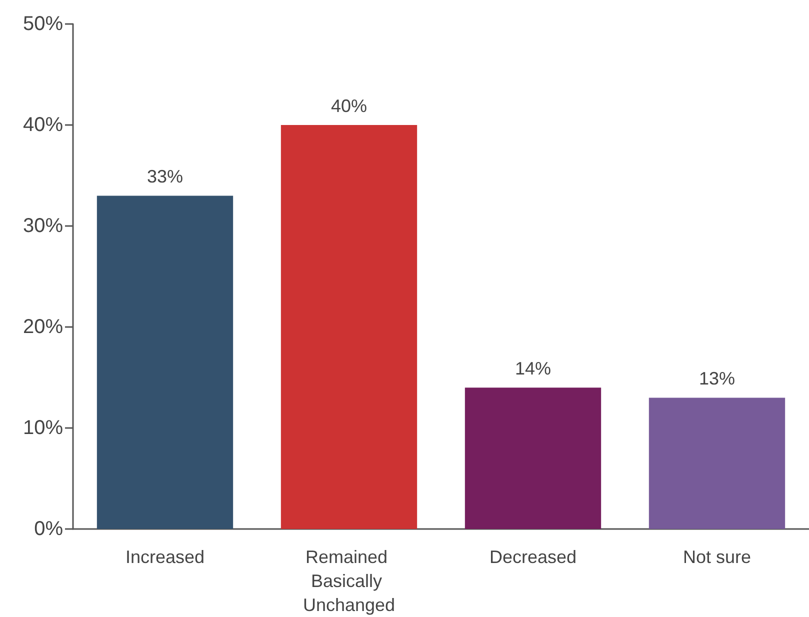 The image size is (809, 617). Describe the element at coordinates (717, 557) in the screenshot. I see `x-tick-label: Not sure` at that location.